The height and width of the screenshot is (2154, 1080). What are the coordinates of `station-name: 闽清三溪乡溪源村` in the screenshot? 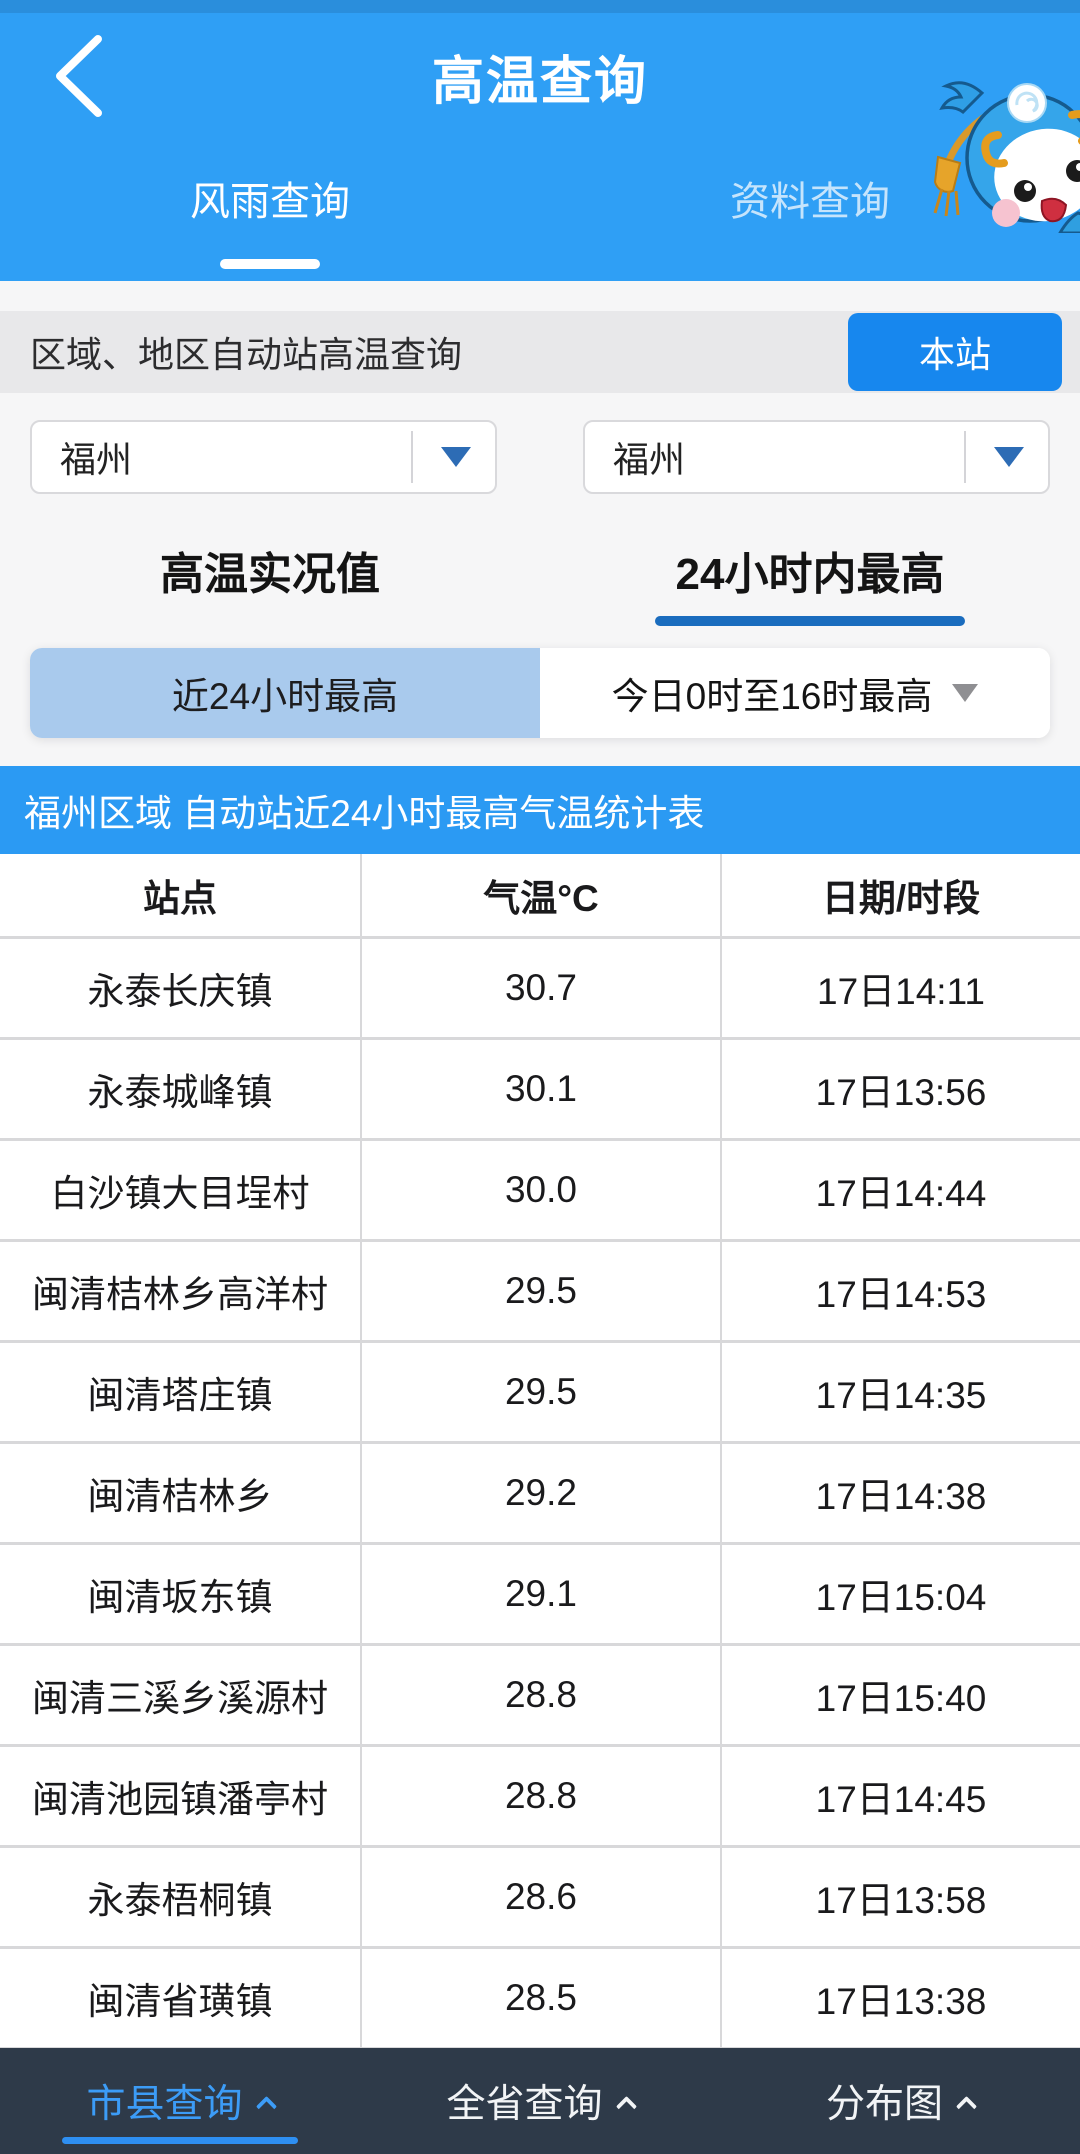 It's located at (180, 1698).